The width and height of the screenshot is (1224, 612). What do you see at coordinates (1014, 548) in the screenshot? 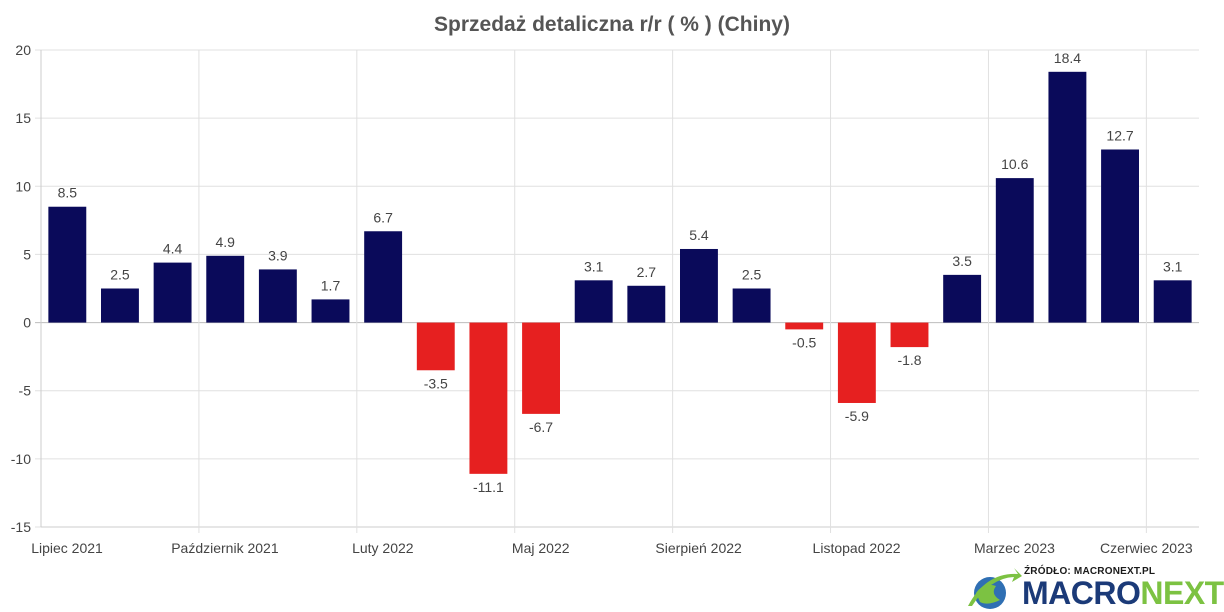
I see `x-tick-label: Marzec 2023` at bounding box center [1014, 548].